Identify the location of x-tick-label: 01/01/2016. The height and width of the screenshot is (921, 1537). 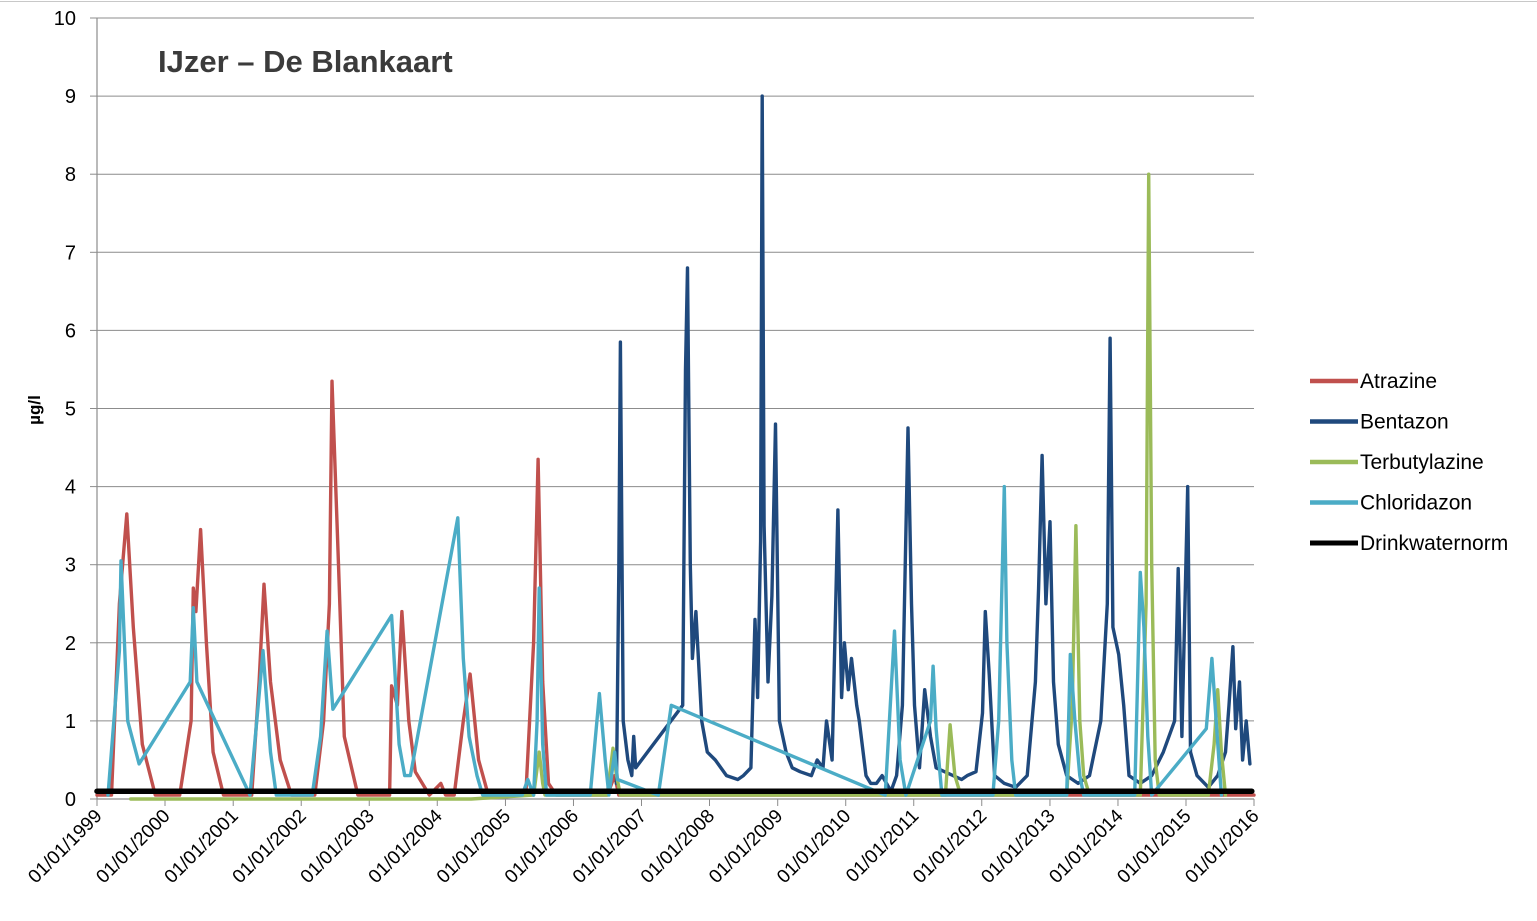
(1222, 847).